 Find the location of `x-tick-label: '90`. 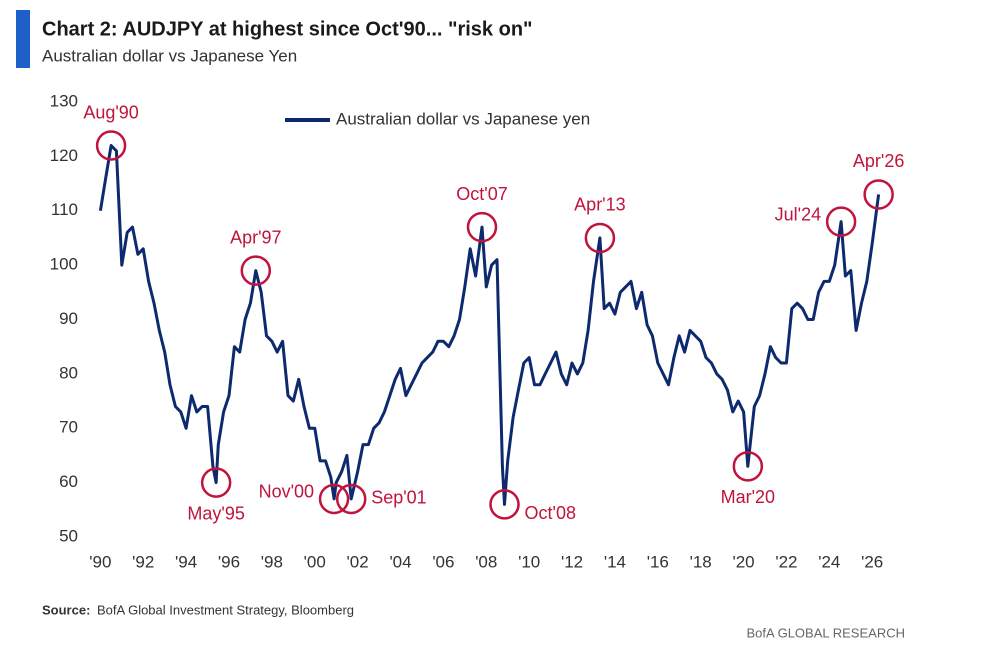

x-tick-label: '90 is located at coordinates (100, 561).